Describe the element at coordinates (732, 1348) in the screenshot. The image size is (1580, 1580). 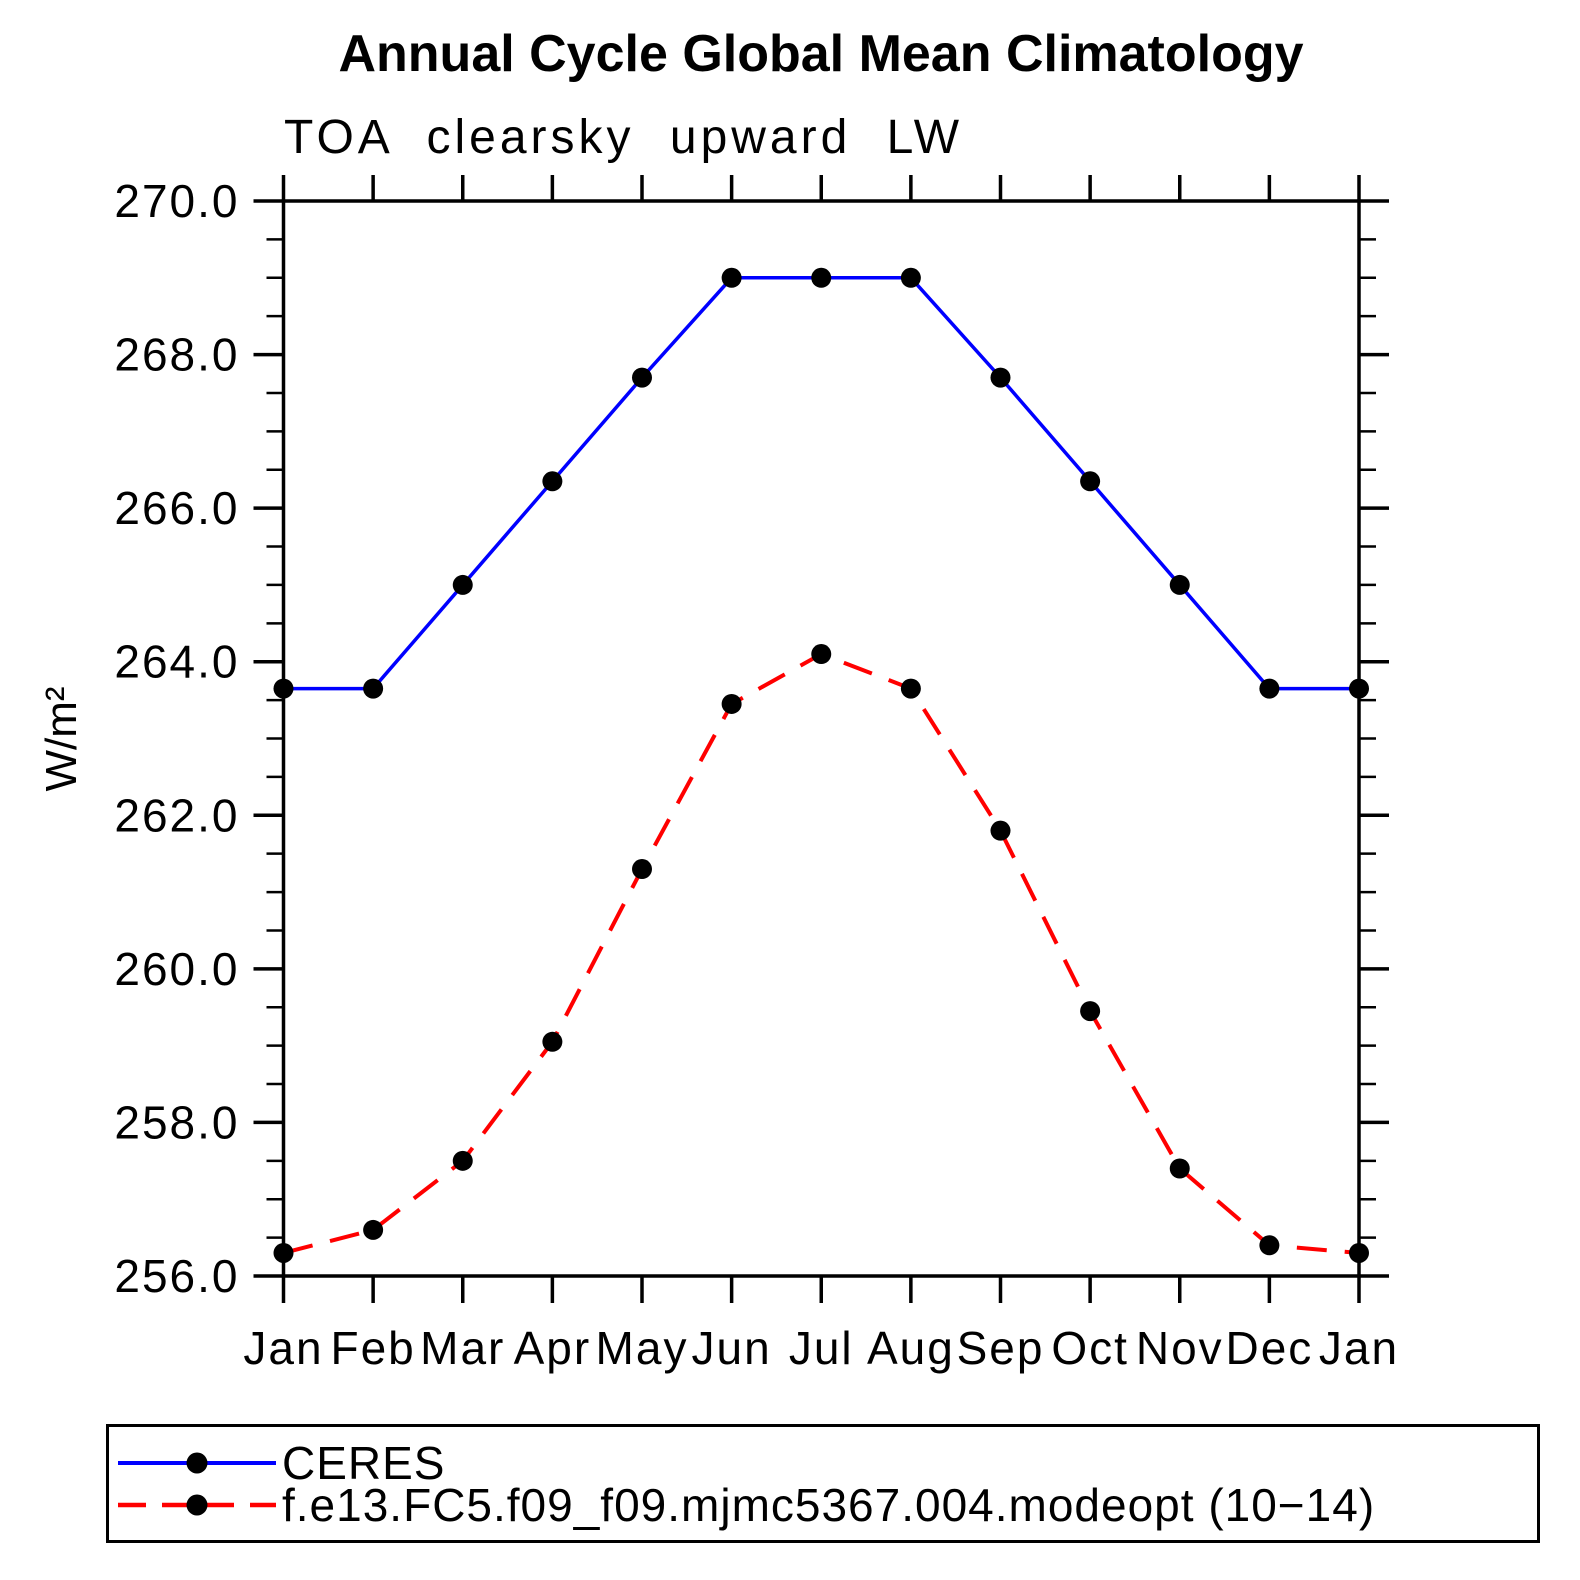
I see `x-tick-label: Jun` at that location.